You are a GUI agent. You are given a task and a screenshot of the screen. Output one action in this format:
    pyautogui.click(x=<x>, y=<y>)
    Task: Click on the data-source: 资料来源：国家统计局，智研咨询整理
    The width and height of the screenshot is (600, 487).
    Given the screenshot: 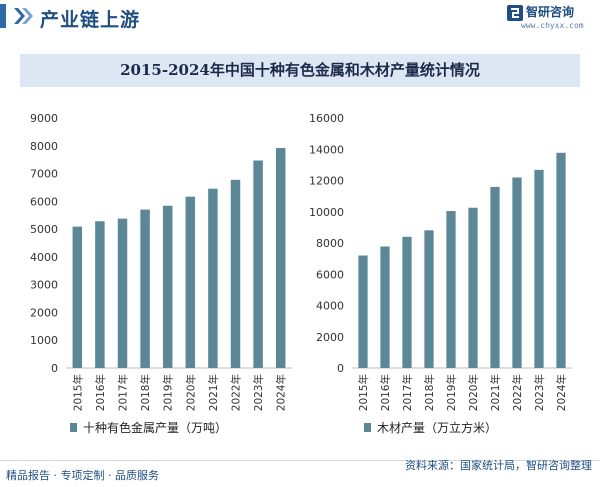 What is the action you would take?
    pyautogui.click(x=498, y=465)
    